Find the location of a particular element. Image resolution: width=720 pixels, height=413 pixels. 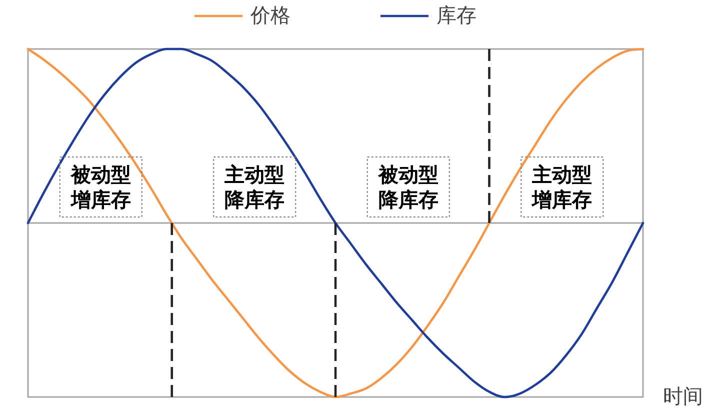

annotation: 主动型增库存 is located at coordinates (561, 188).